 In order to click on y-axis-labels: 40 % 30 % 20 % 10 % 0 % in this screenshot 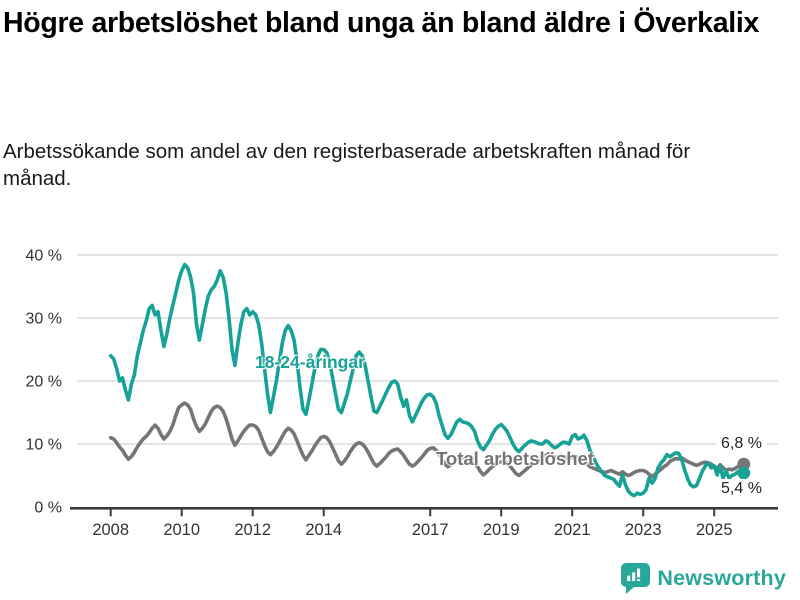, I will do `click(44, 382)`.